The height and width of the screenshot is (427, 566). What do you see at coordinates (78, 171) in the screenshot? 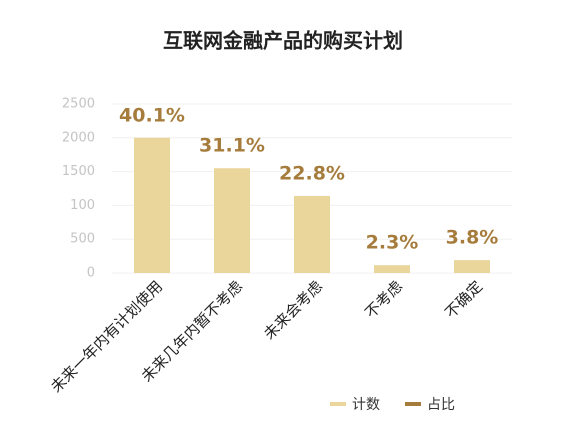
I see `y-tick-label: 1500` at bounding box center [78, 171].